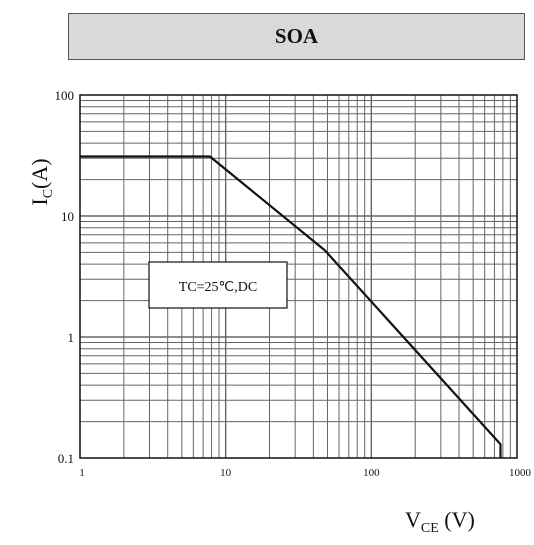  What do you see at coordinates (82, 473) in the screenshot?
I see `x-tick-label: 1` at bounding box center [82, 473].